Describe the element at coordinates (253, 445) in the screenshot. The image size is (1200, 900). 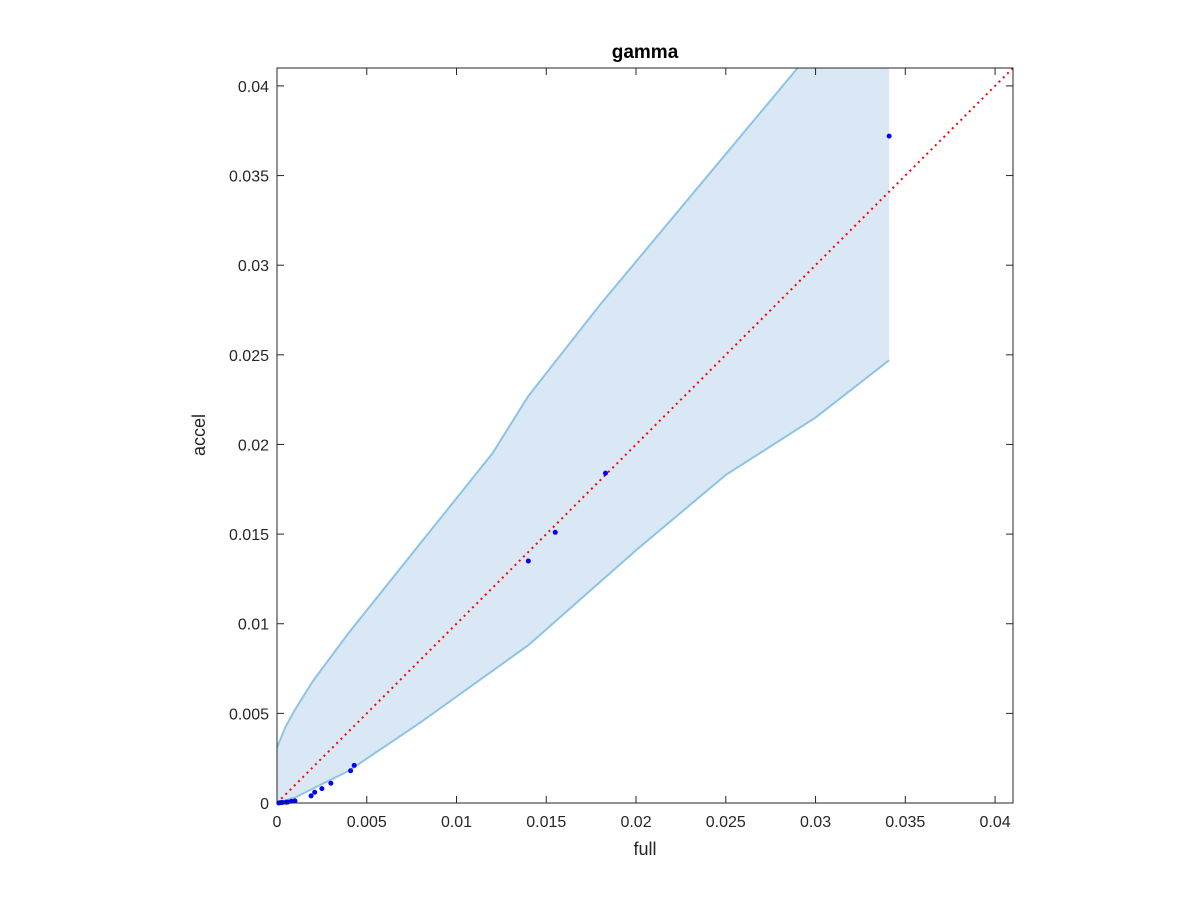
I see `y-tick-label: 0.02` at that location.